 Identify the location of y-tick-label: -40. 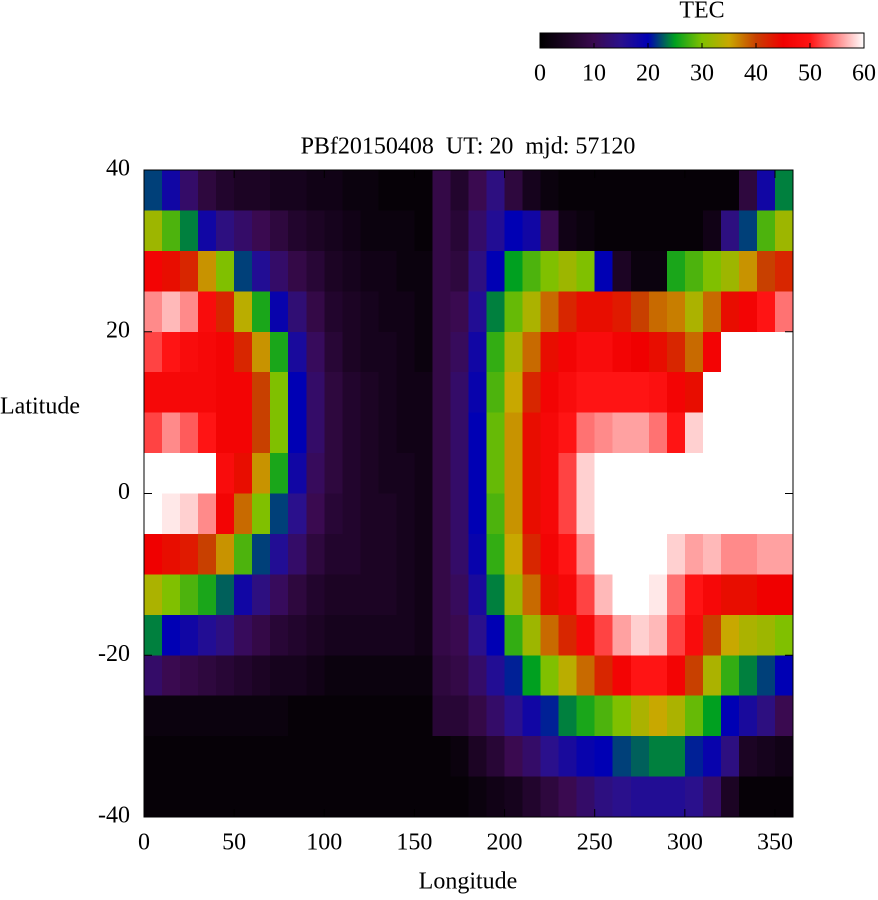
(114, 816).